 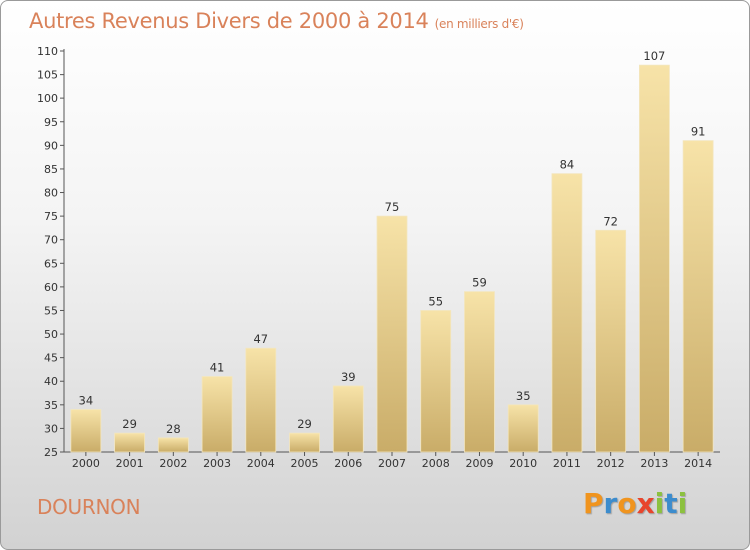 I want to click on bar-2001, so click(x=129, y=442).